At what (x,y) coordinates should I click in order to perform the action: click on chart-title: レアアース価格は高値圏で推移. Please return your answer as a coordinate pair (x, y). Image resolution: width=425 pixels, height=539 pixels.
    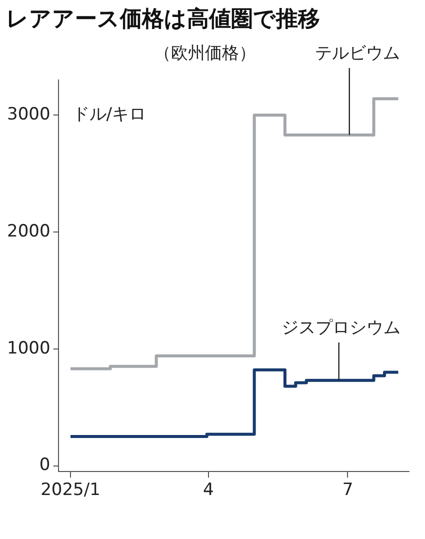
    Looking at the image, I should click on (163, 20).